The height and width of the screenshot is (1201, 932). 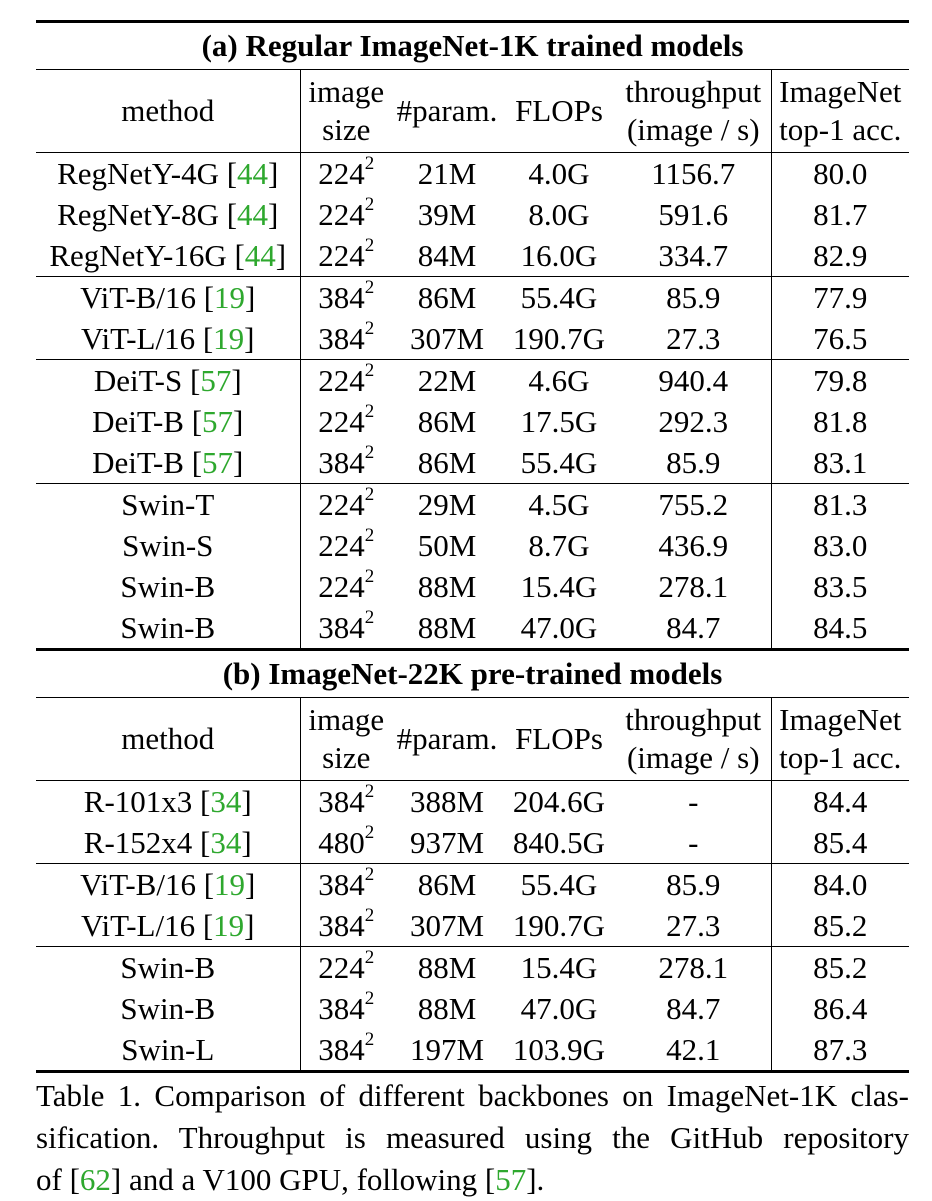 What do you see at coordinates (559, 1008) in the screenshot?
I see `cell-flops: 47.0G` at bounding box center [559, 1008].